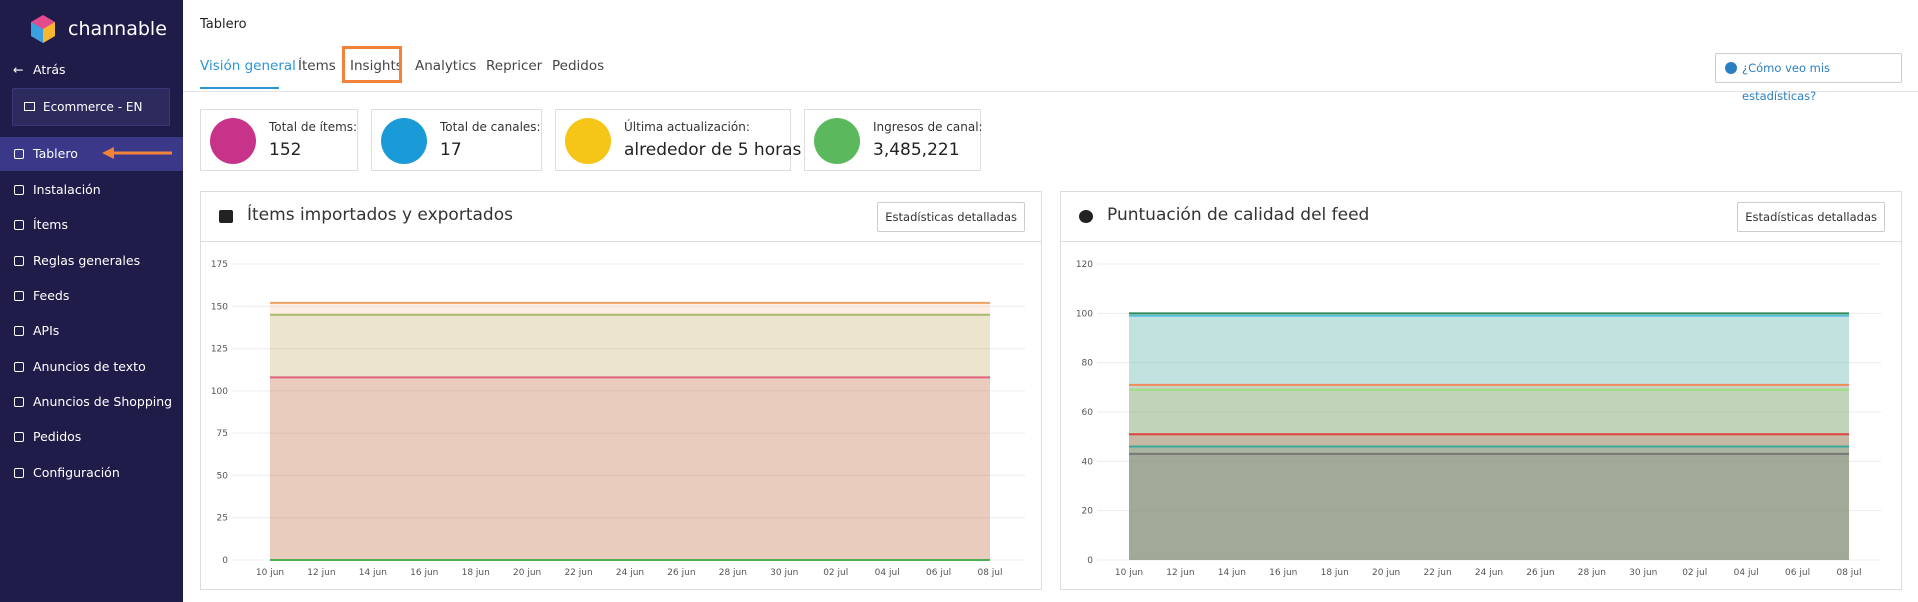  Describe the element at coordinates (928, 127) in the screenshot. I see `stat-label: Ingresos de canal:` at that location.